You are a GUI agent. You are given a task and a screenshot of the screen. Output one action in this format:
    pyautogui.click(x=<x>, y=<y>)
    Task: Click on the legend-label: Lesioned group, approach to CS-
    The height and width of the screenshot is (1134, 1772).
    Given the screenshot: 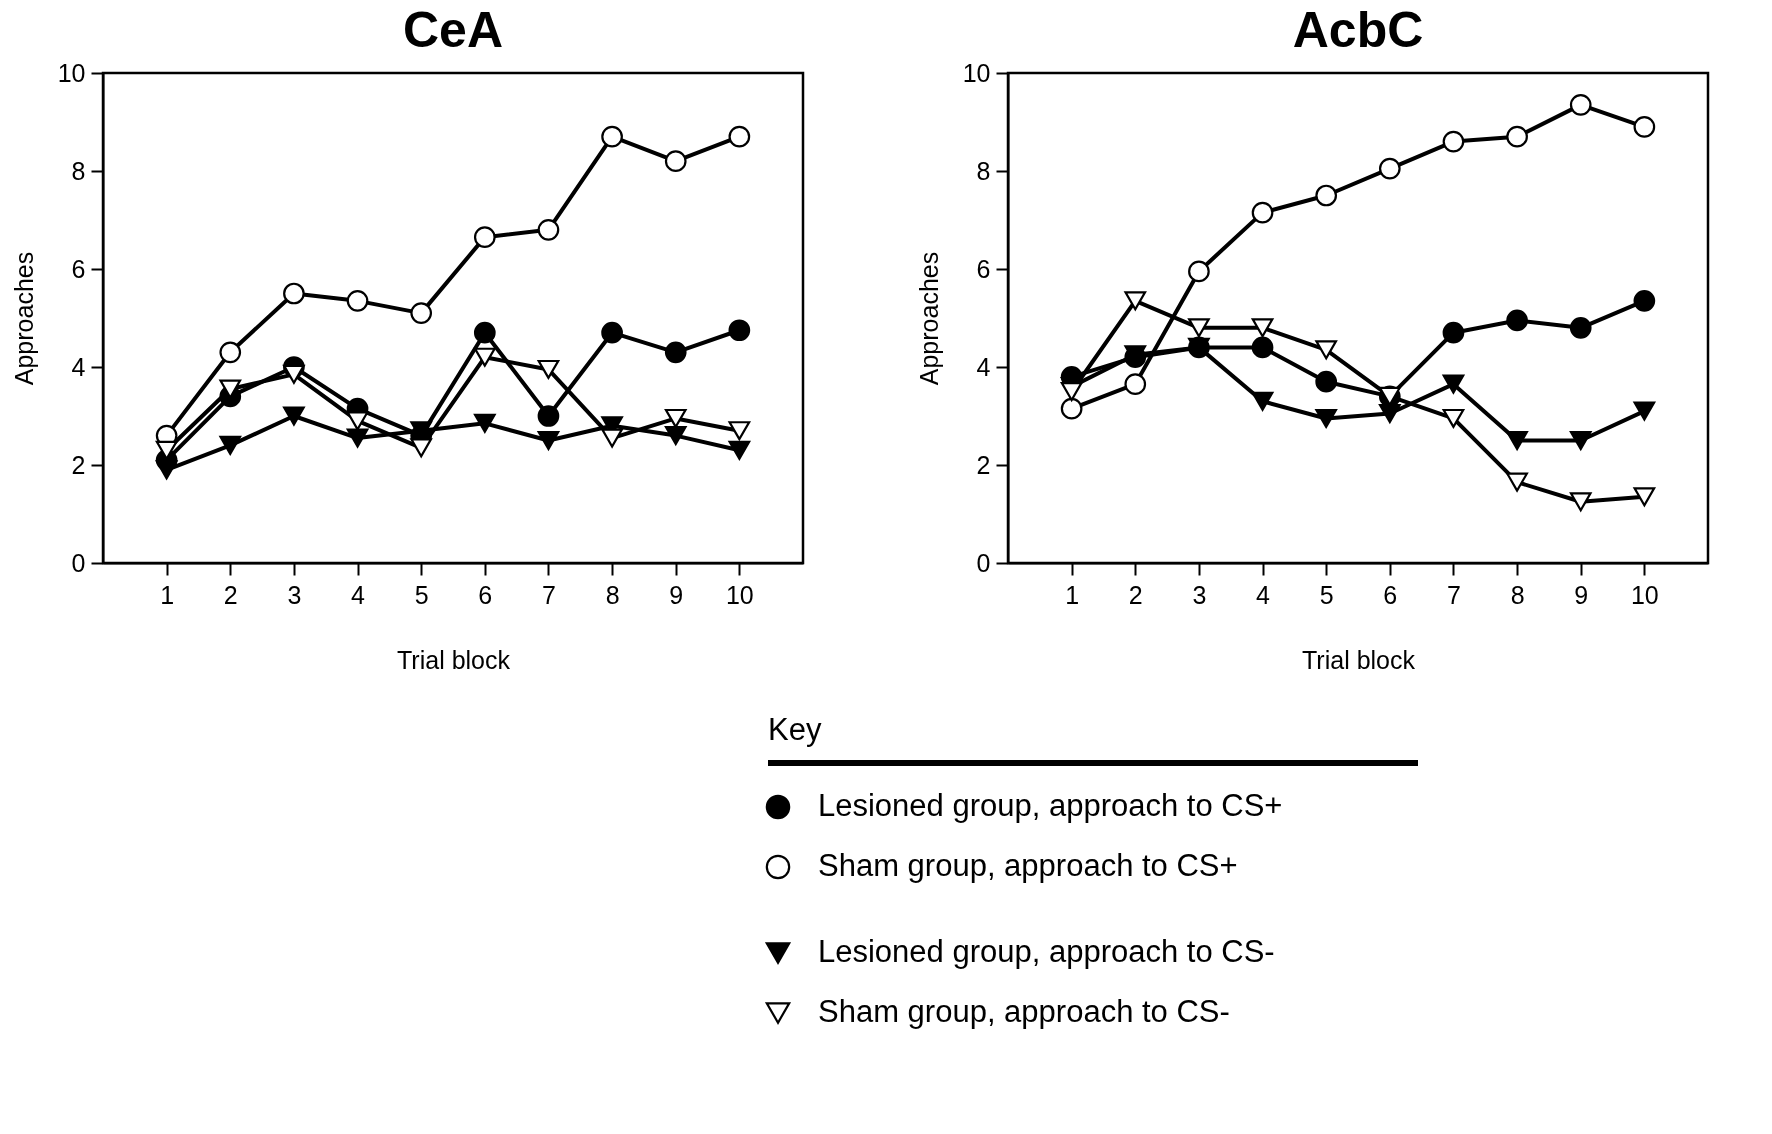 What is the action you would take?
    pyautogui.click(x=1046, y=951)
    